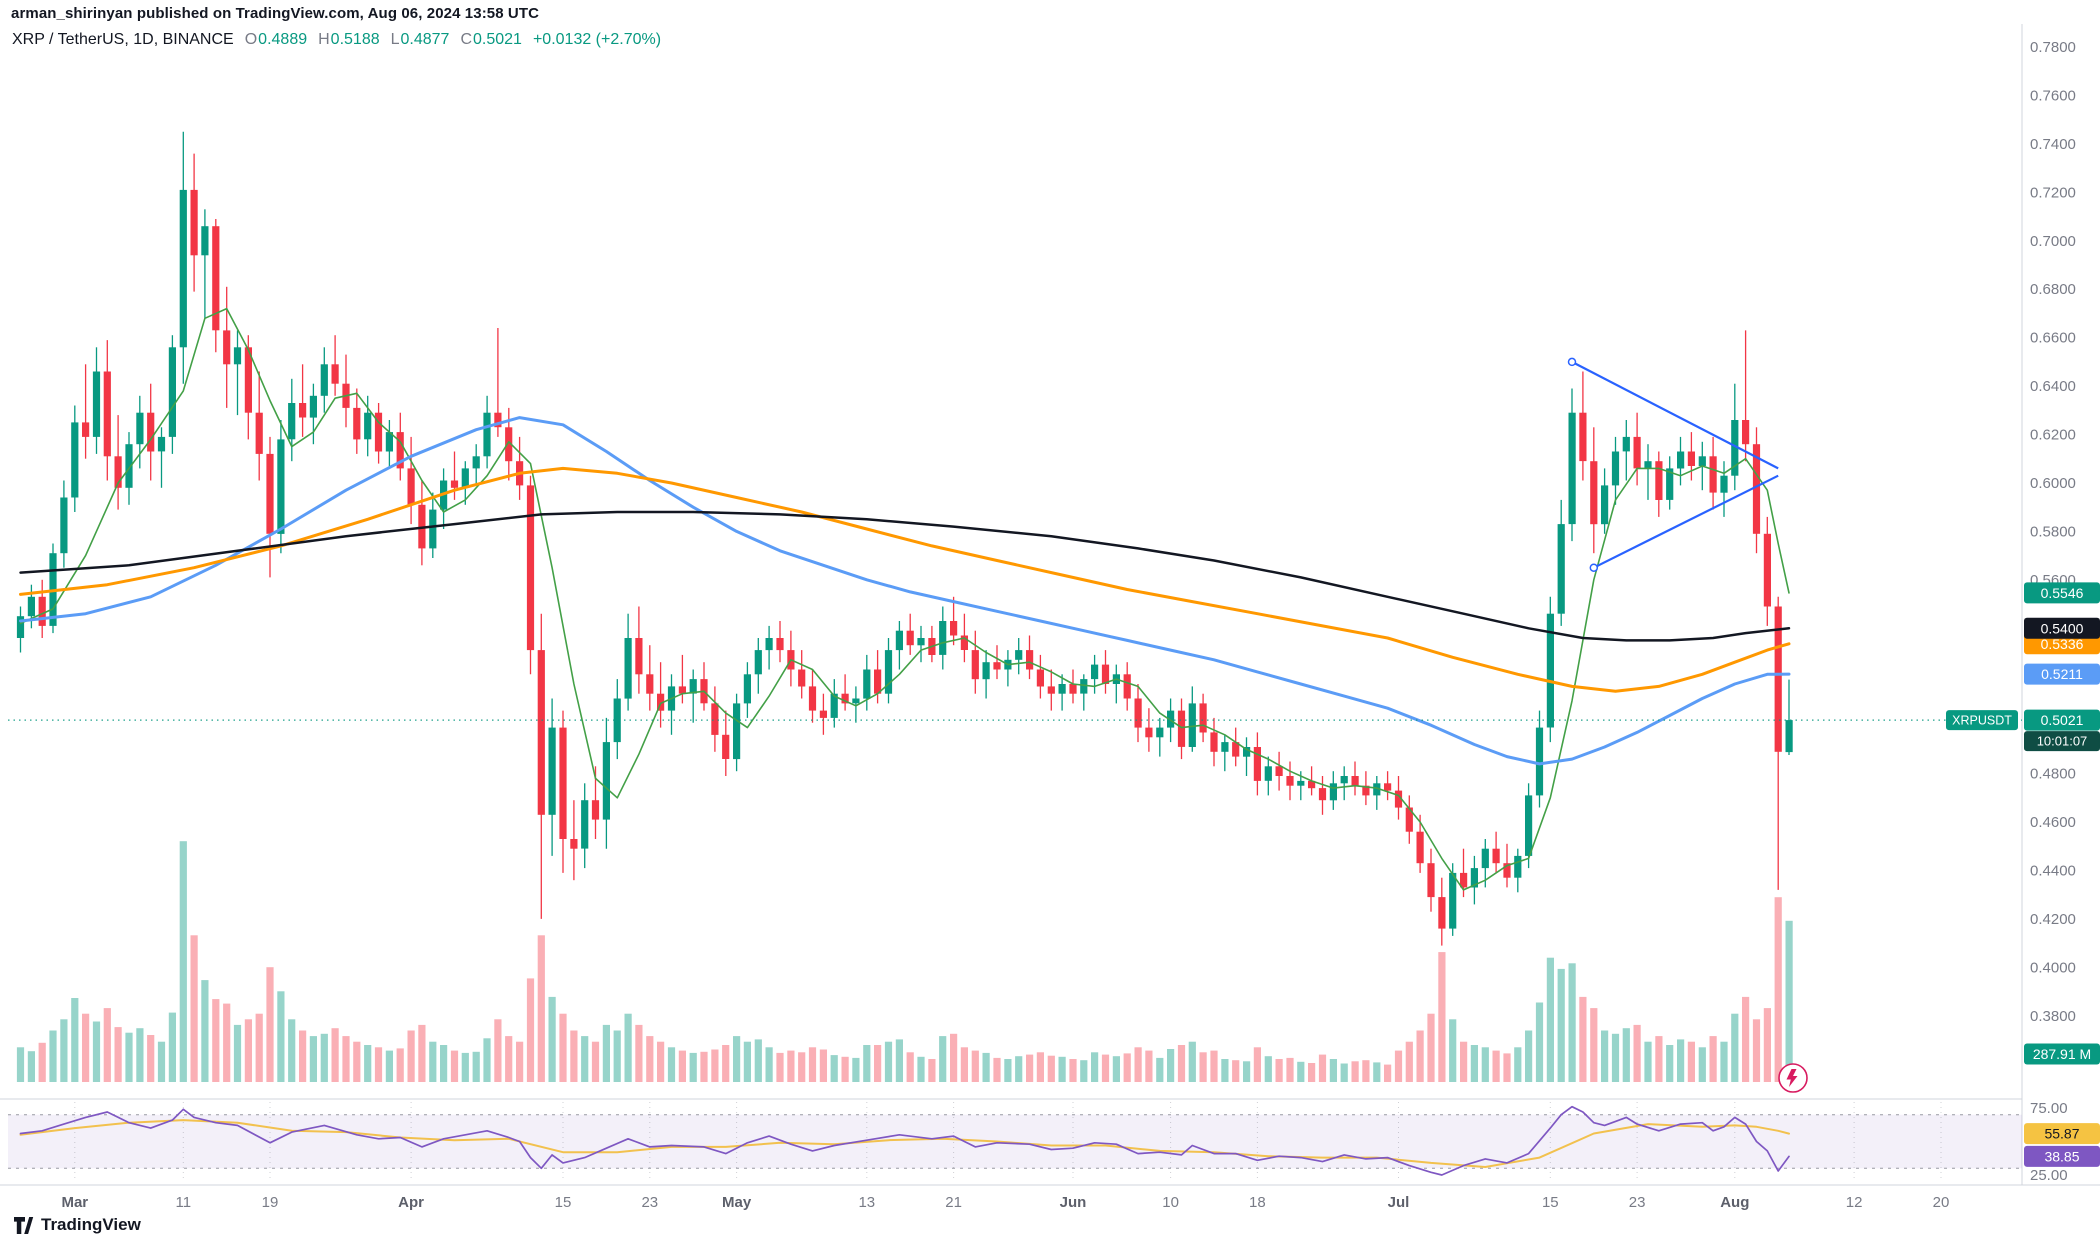  I want to click on ma-long-black-value-label: 0.5400, so click(2062, 628).